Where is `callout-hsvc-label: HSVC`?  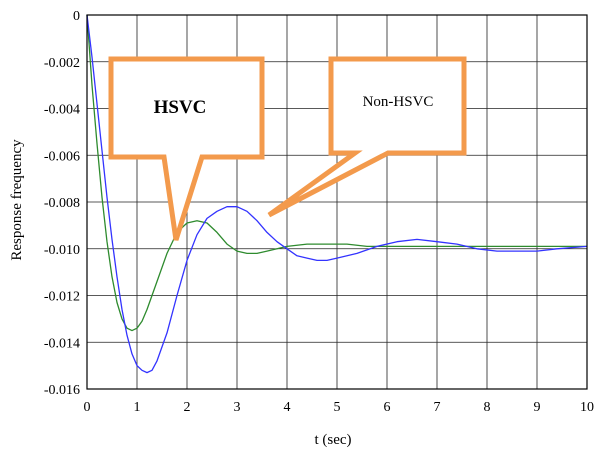 callout-hsvc-label: HSVC is located at coordinates (180, 107).